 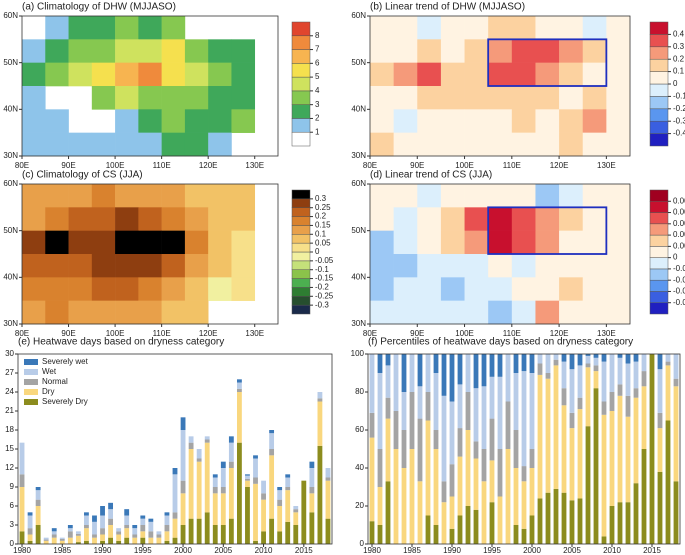 I want to click on colorbar-label: -0.3, so click(x=679, y=120).